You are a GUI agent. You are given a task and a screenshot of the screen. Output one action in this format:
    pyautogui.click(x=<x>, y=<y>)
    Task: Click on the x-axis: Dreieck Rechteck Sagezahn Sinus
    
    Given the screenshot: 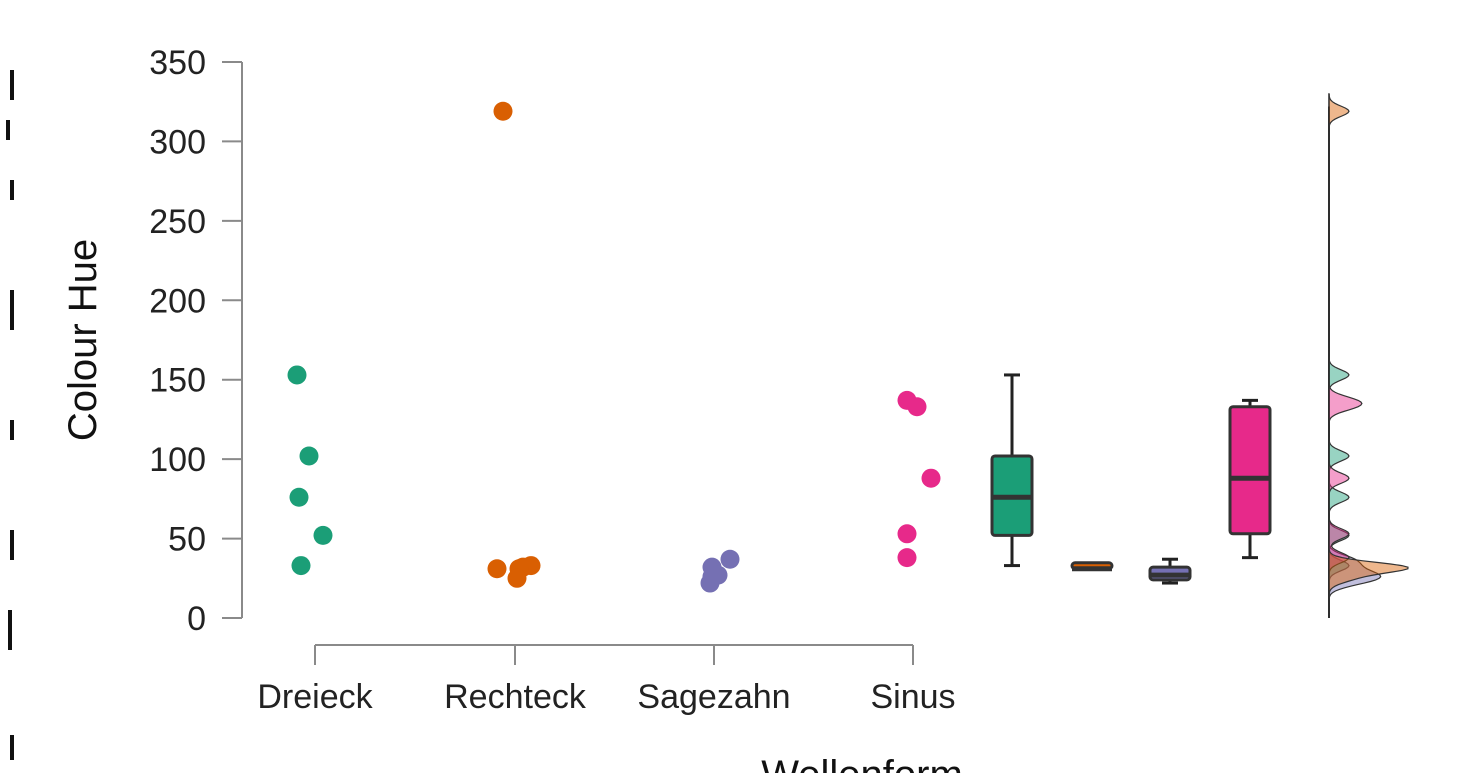 What is the action you would take?
    pyautogui.click(x=606, y=680)
    